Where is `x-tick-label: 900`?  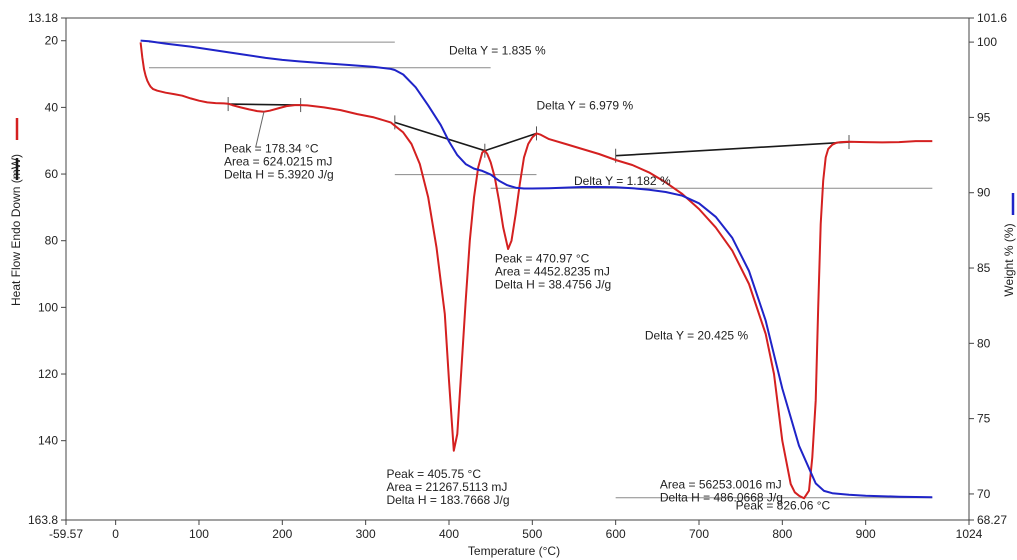 x-tick-label: 900 is located at coordinates (866, 534).